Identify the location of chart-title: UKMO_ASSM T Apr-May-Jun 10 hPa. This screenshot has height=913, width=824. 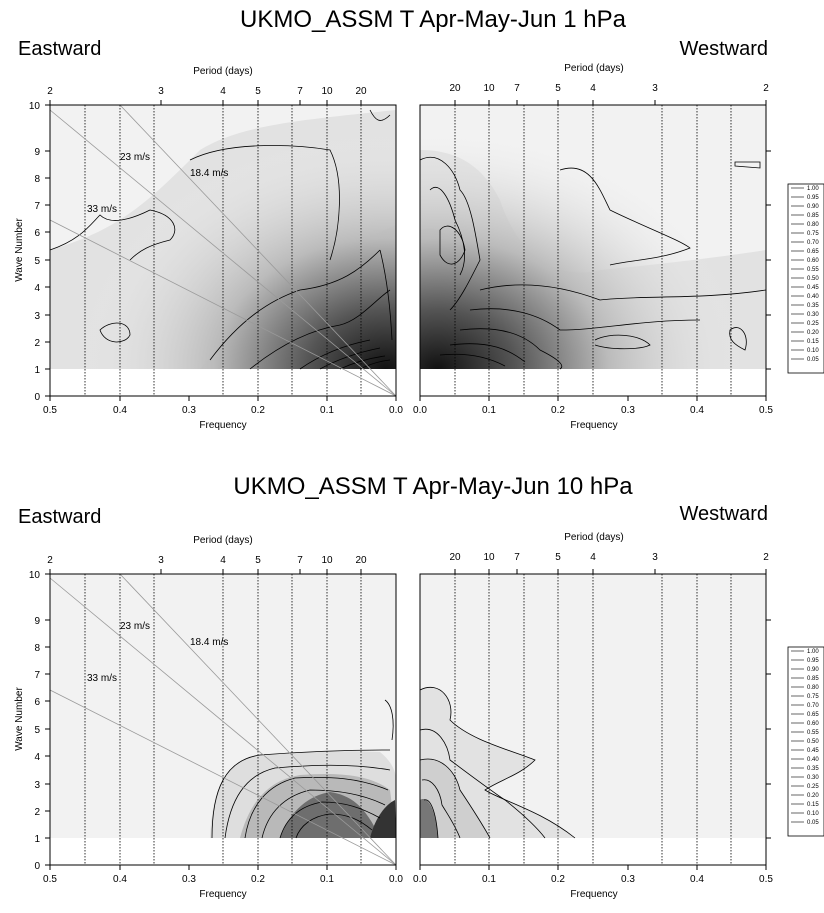
(433, 486).